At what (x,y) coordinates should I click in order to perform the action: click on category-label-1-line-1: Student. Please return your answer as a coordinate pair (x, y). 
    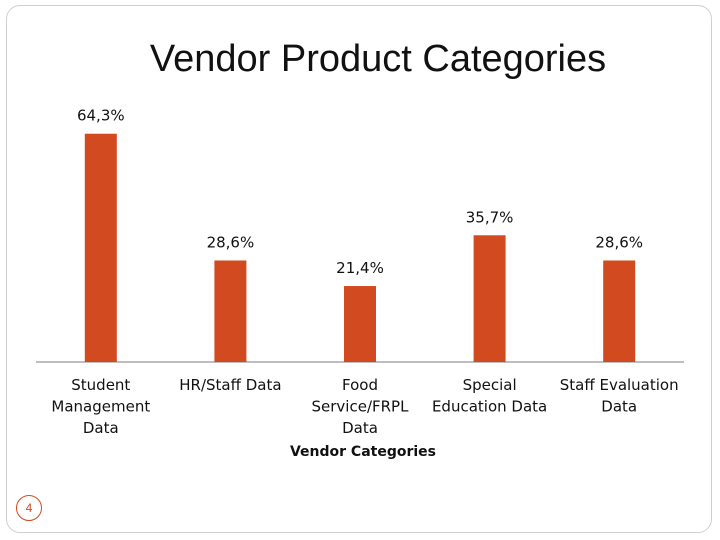
    Looking at the image, I should click on (100, 385).